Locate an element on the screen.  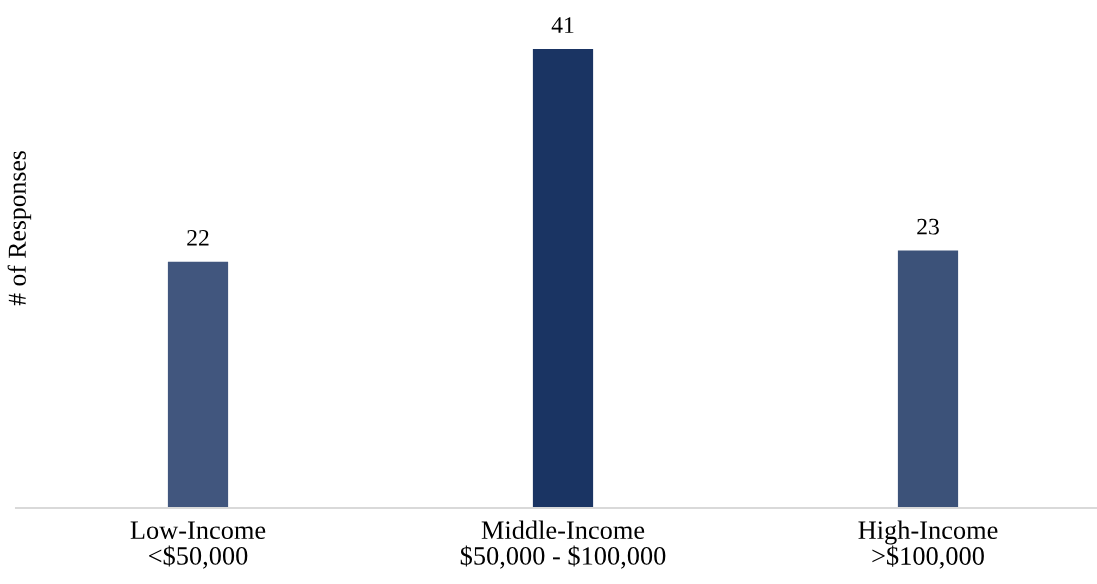
x-tick-label: High-Income >$100,000 is located at coordinates (928, 544).